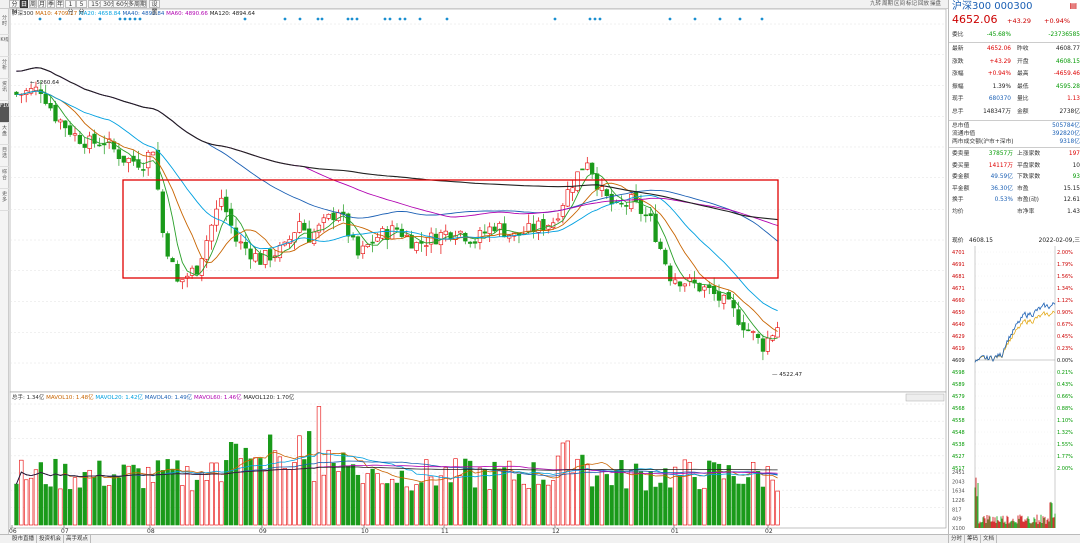  What do you see at coordinates (876, 4) in the screenshot?
I see `toolbar-right-item: 九转` at bounding box center [876, 4].